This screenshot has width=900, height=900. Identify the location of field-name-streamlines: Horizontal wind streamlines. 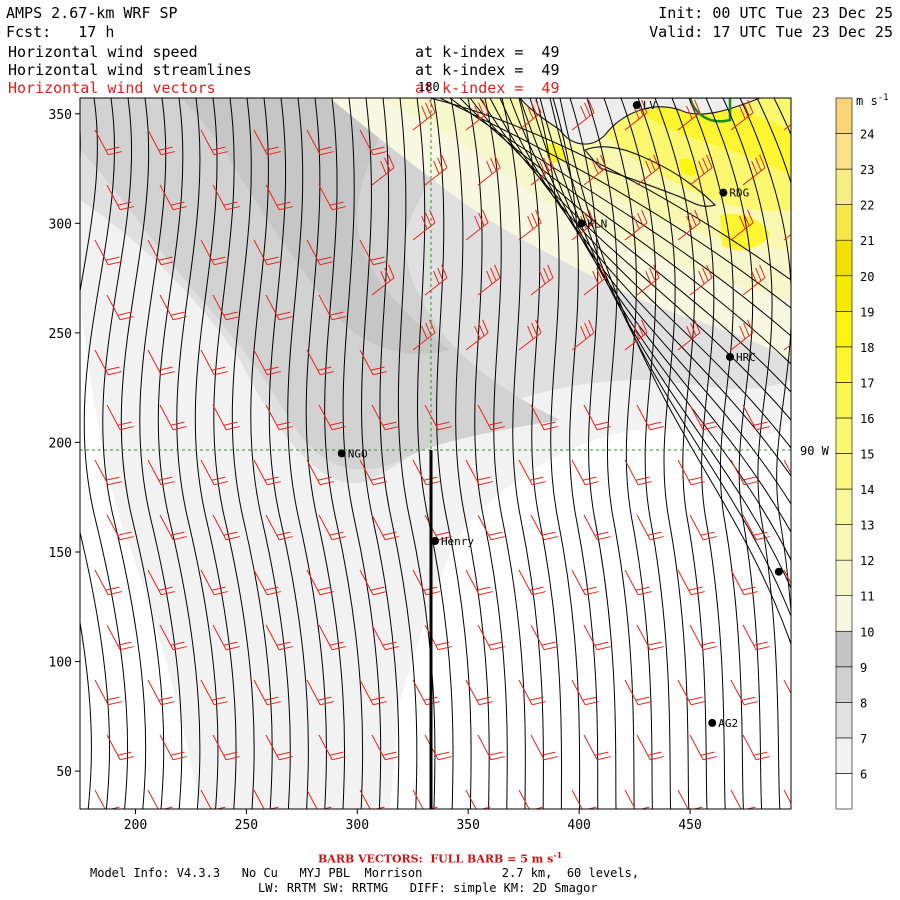
(130, 70).